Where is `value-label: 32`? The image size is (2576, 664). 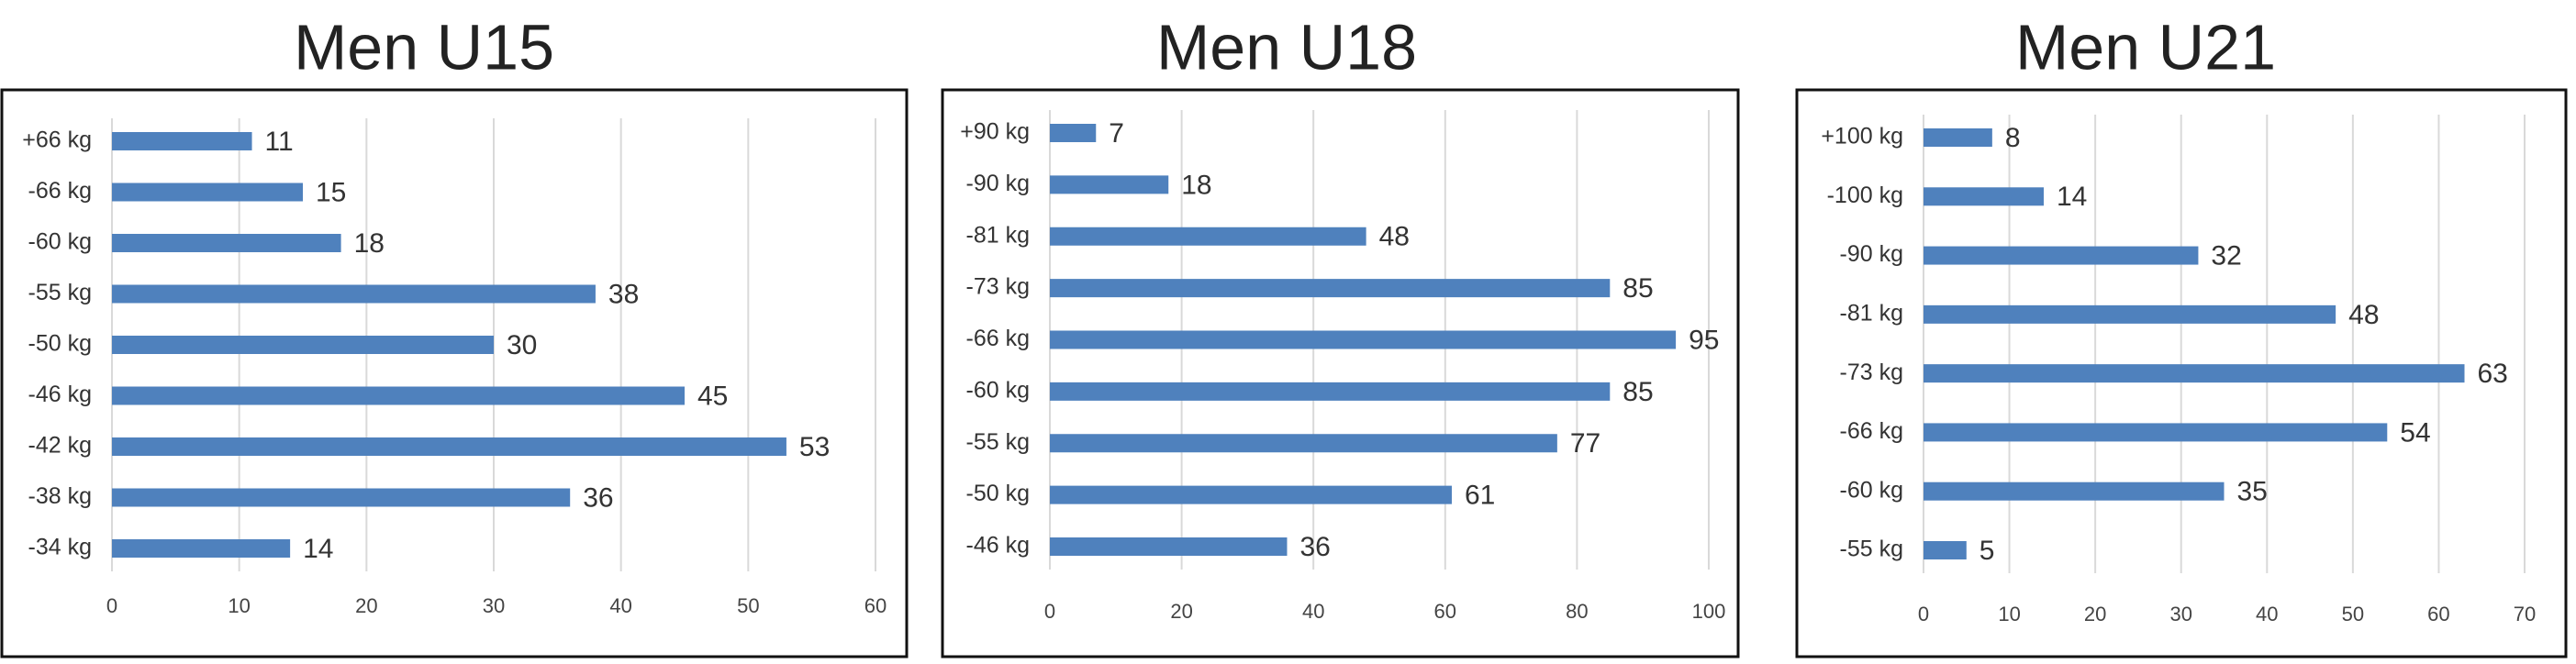
value-label: 32 is located at coordinates (2226, 255).